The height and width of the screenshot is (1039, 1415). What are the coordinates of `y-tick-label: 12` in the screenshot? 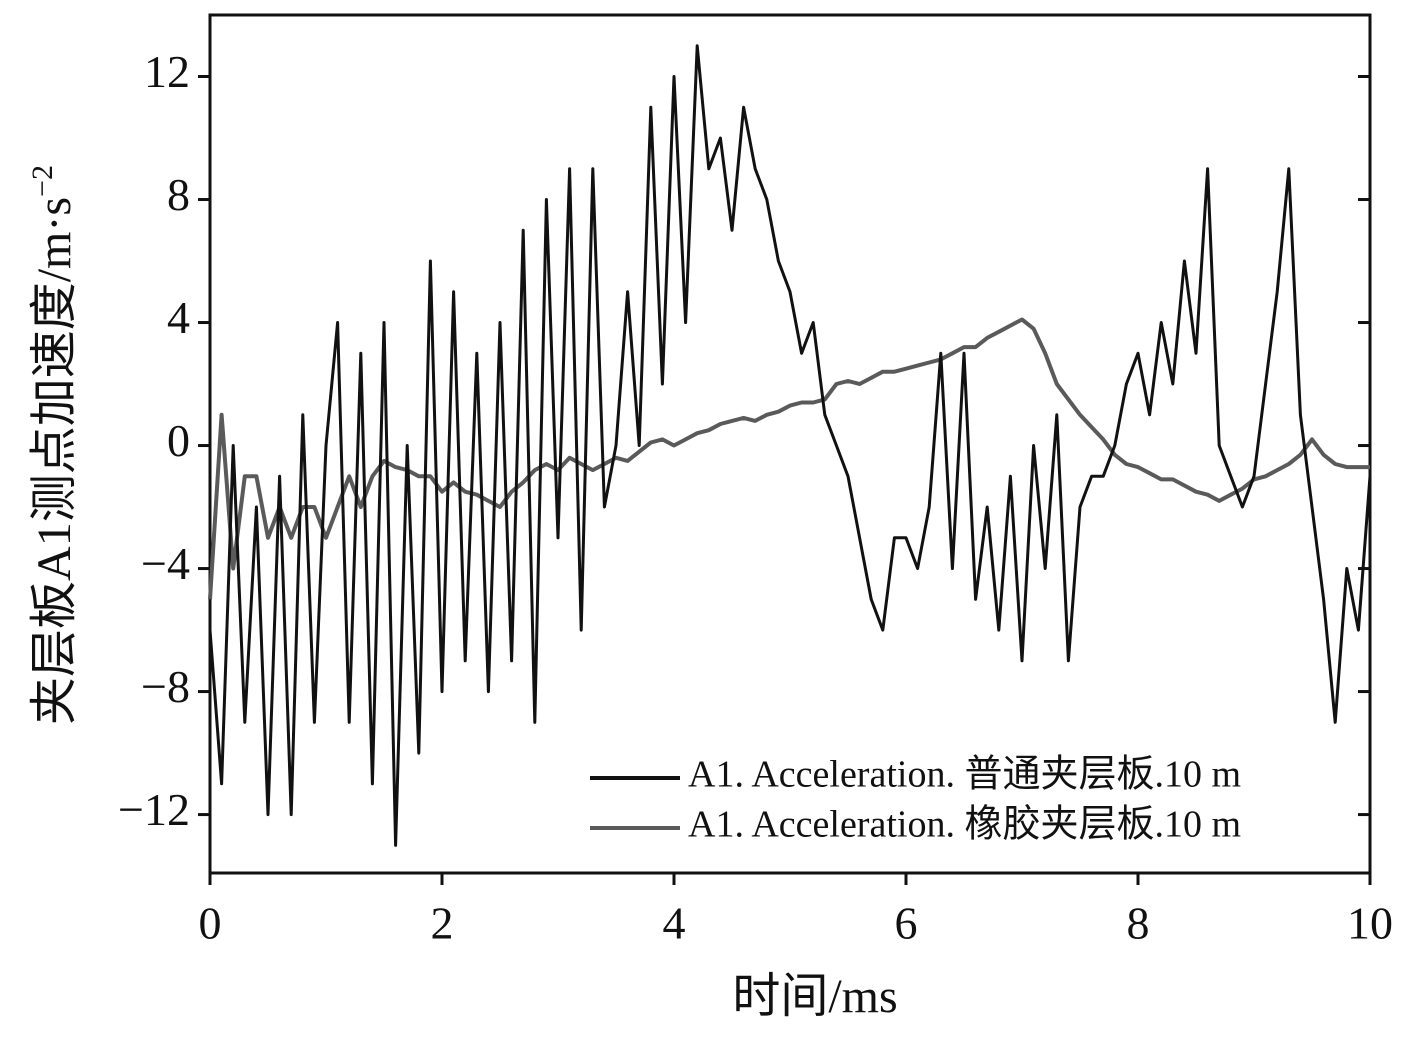 It's located at (167, 71).